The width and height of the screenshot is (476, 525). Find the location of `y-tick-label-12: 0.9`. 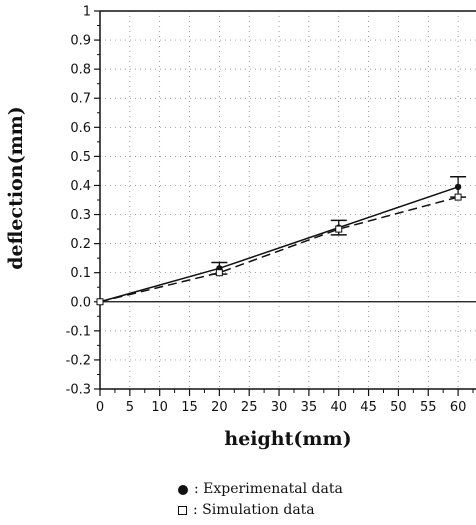

y-tick-label-12: 0.9 is located at coordinates (80, 41).